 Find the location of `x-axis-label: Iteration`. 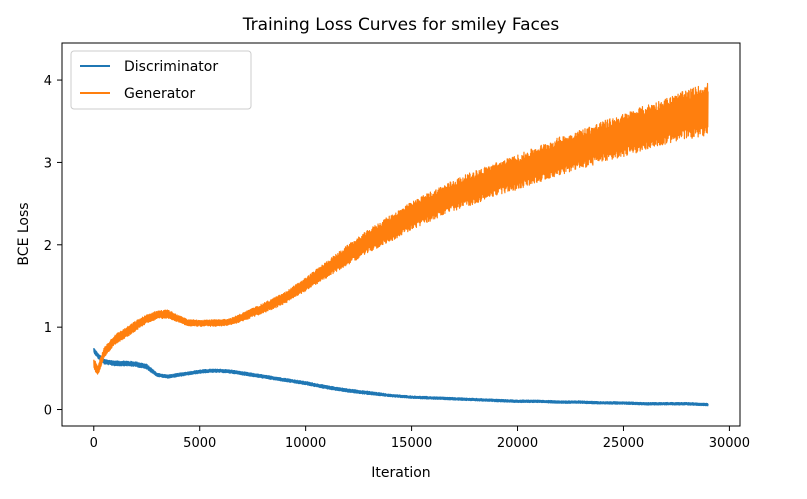

x-axis-label: Iteration is located at coordinates (400, 473).